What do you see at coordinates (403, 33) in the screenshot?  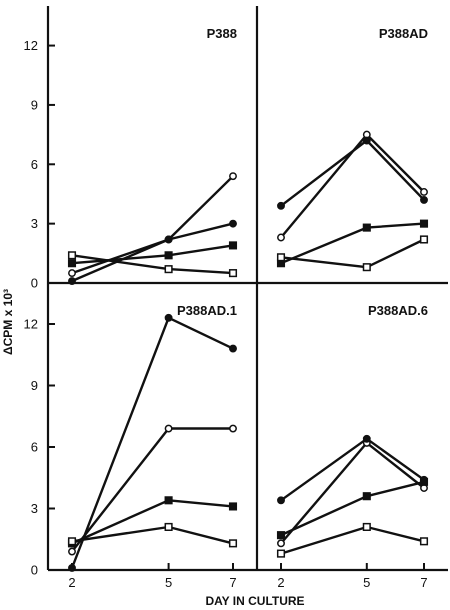 I see `panel-title: P388AD` at bounding box center [403, 33].